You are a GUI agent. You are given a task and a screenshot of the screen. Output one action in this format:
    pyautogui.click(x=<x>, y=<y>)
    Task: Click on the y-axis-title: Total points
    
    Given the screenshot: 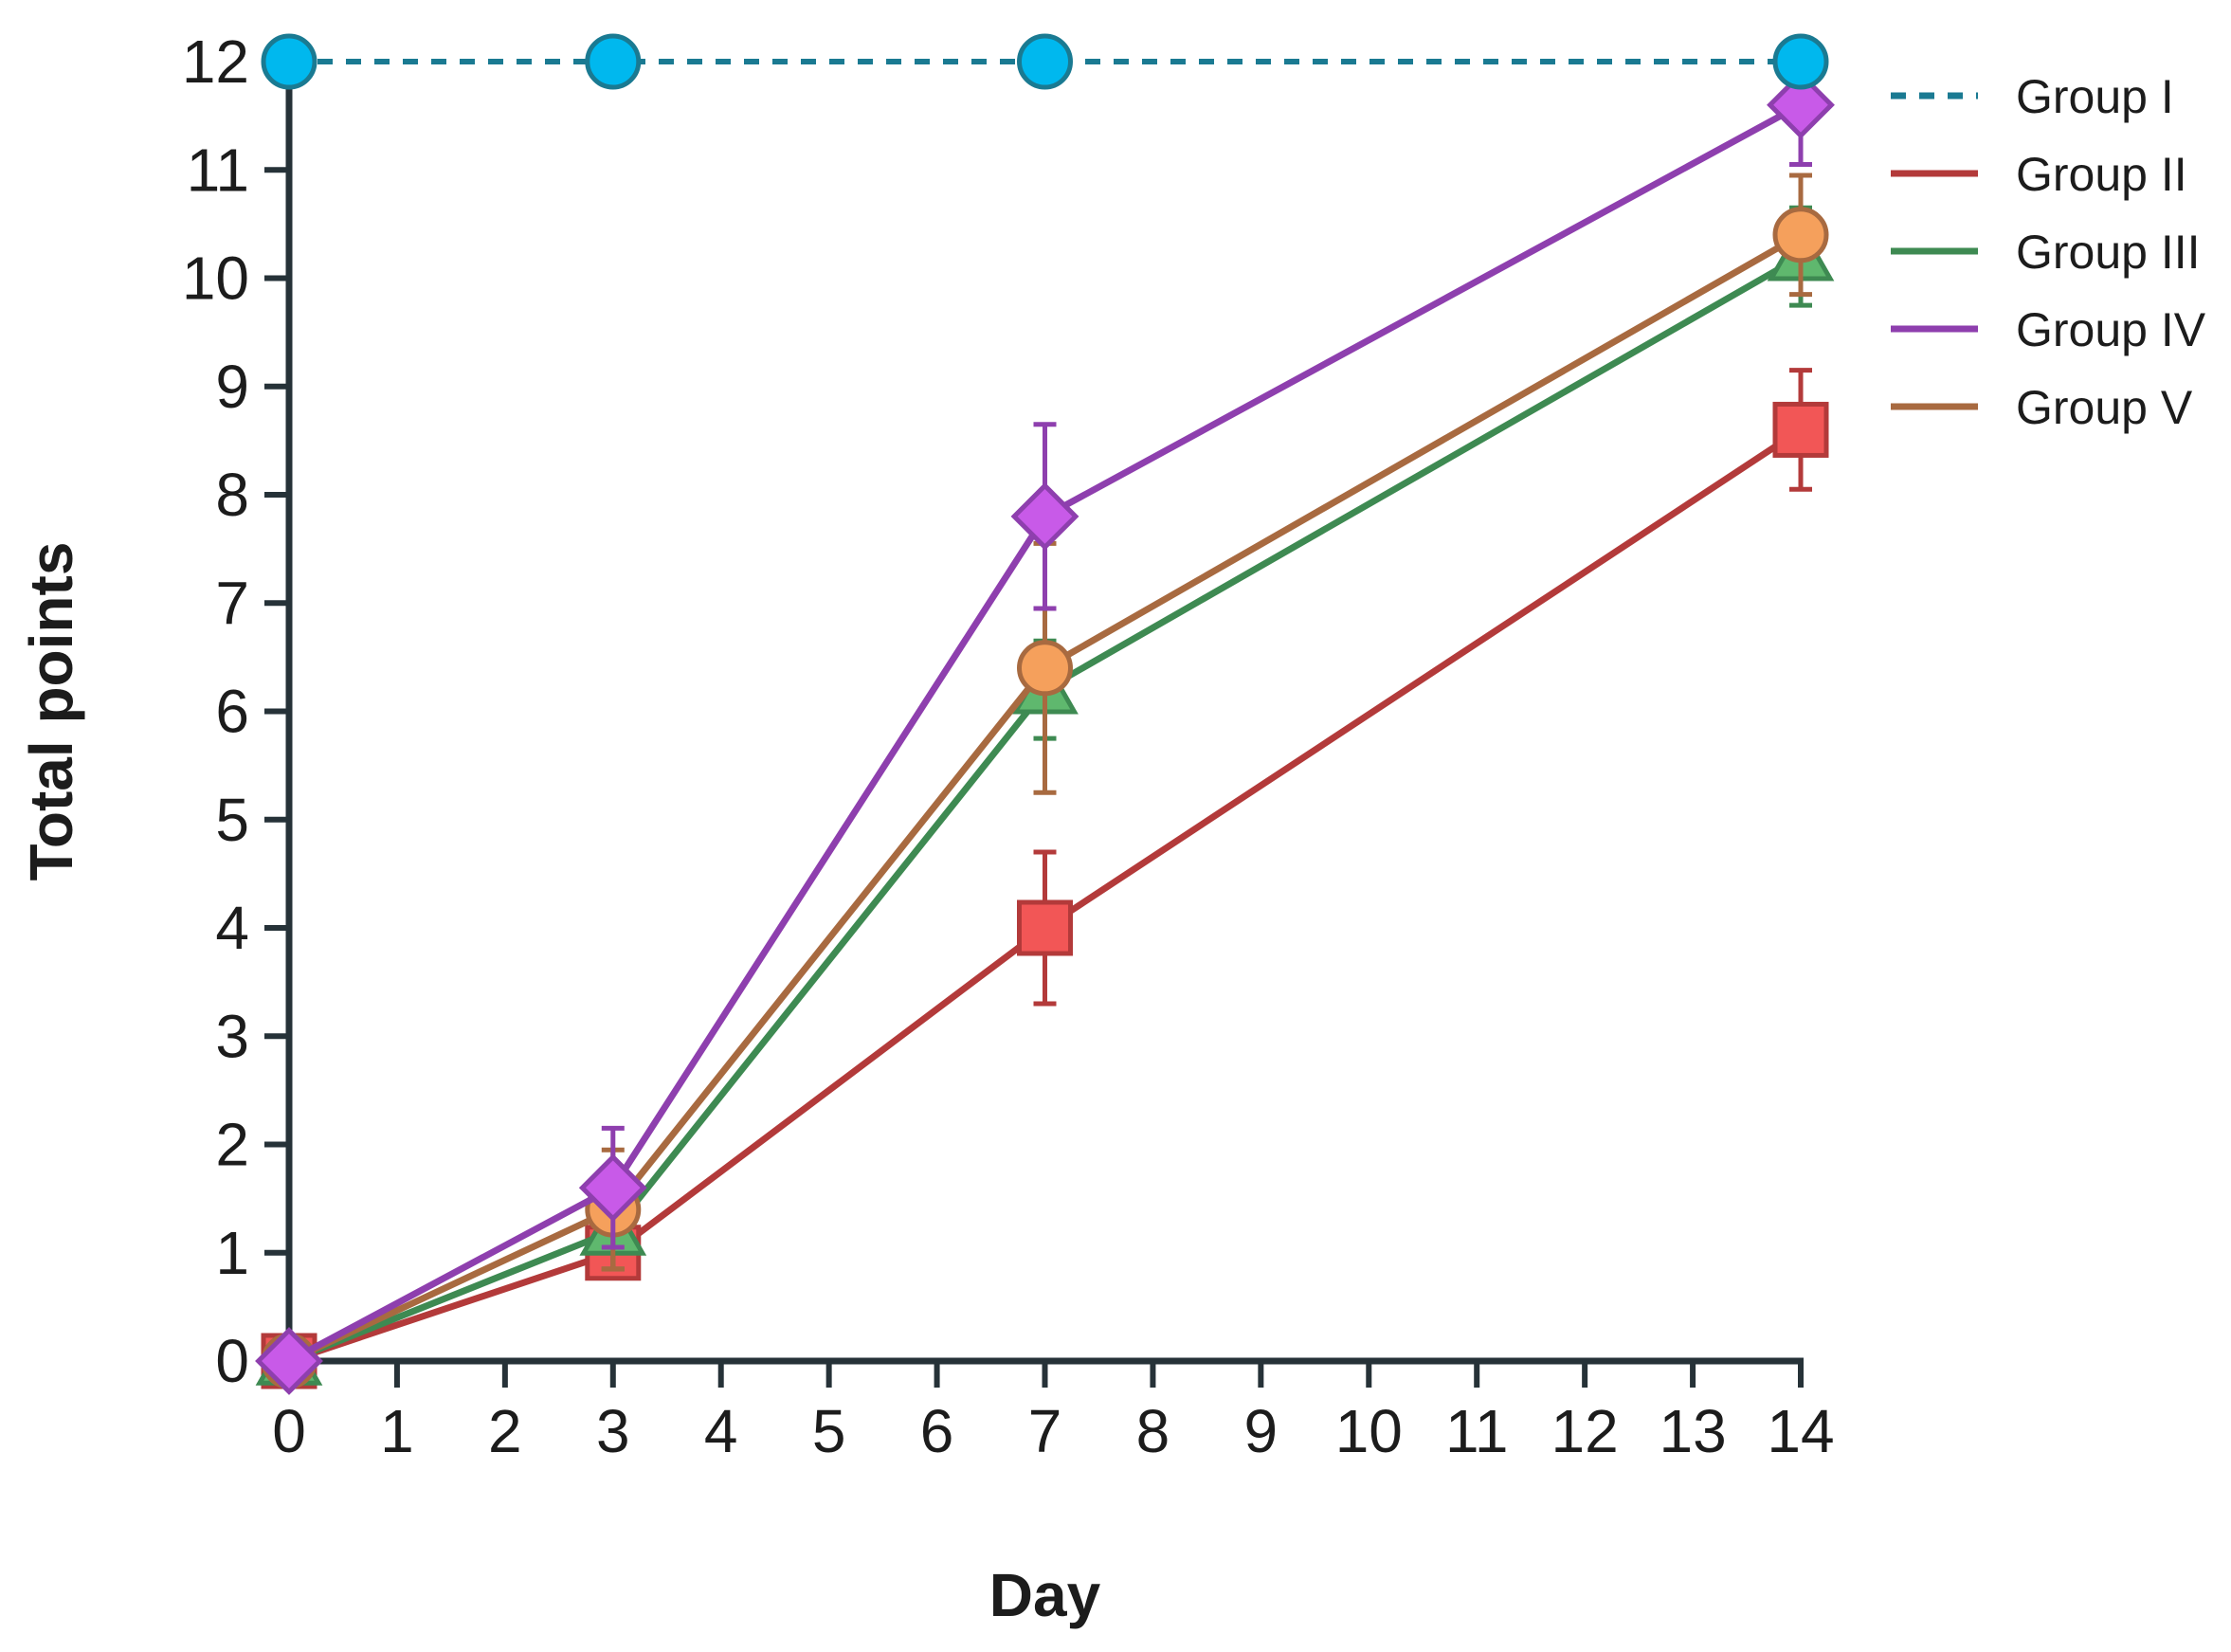 What is the action you would take?
    pyautogui.click(x=51, y=712)
    